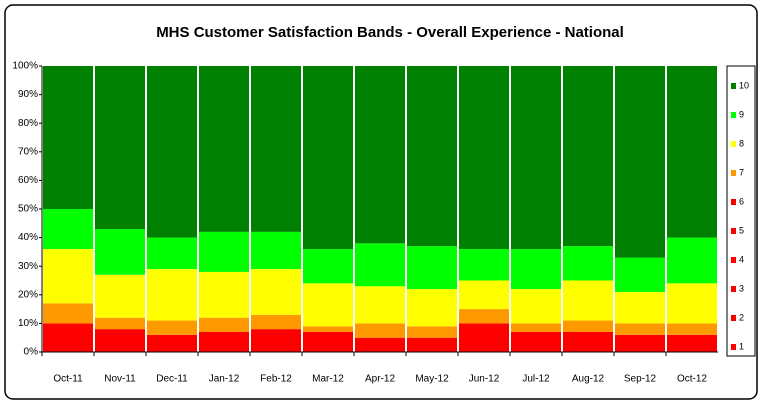  Describe the element at coordinates (28, 209) in the screenshot. I see `y-tick-label: 50%` at that location.